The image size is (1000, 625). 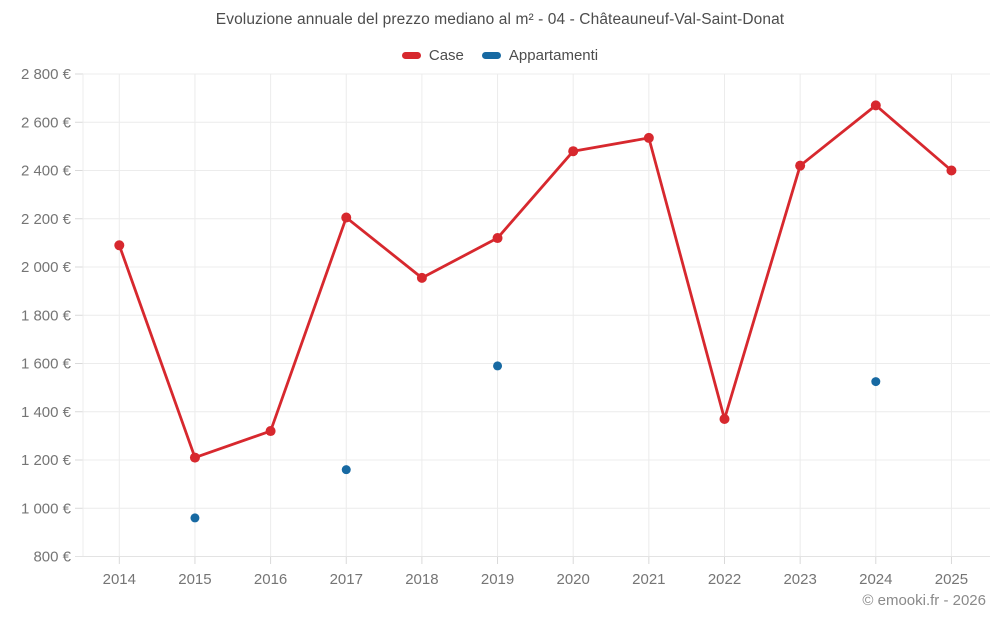 What do you see at coordinates (270, 579) in the screenshot?
I see `x-axis-label: 2016` at bounding box center [270, 579].